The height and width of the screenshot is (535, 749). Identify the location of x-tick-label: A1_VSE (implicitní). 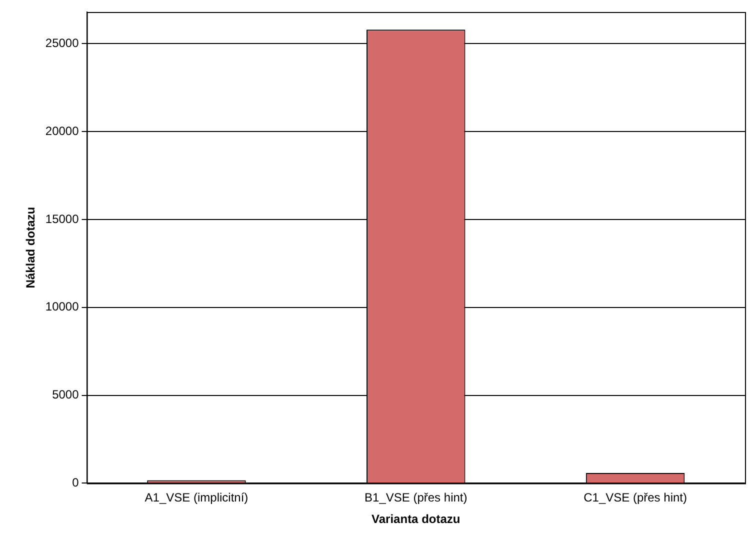
(196, 497).